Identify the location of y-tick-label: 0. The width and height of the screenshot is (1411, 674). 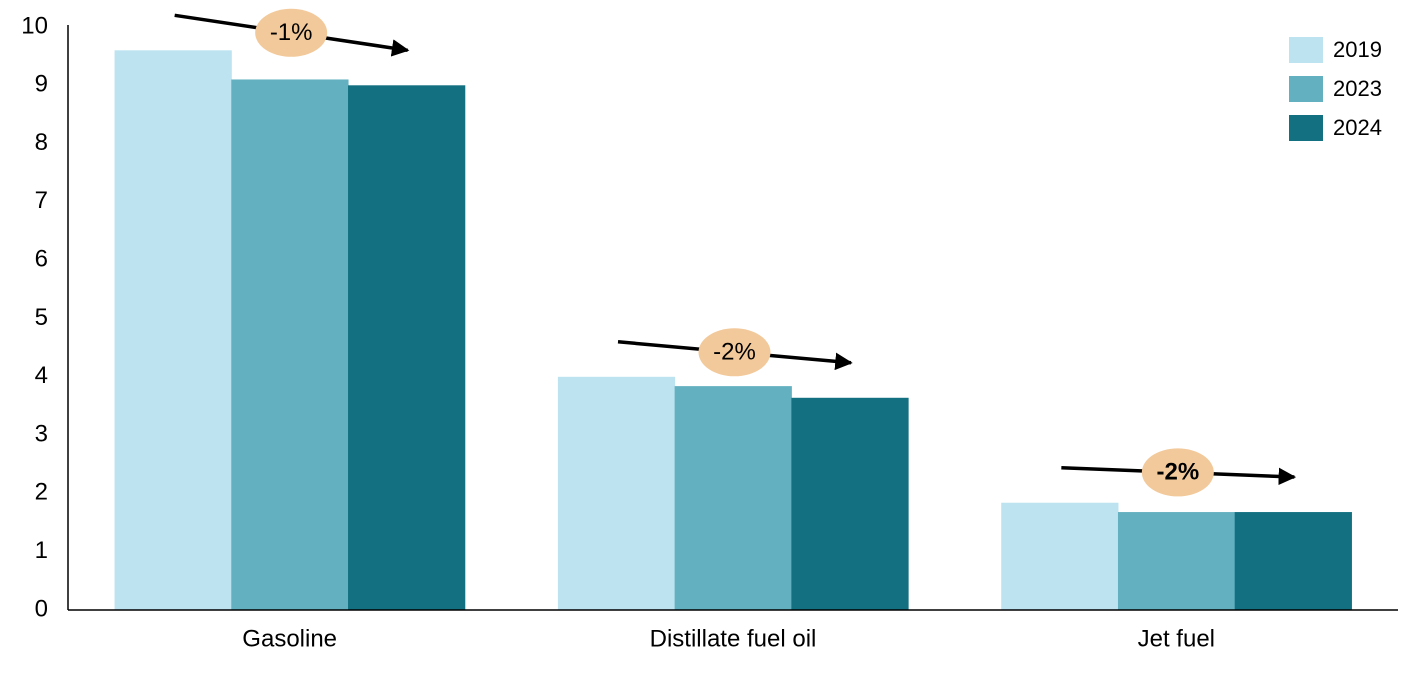
(41, 608).